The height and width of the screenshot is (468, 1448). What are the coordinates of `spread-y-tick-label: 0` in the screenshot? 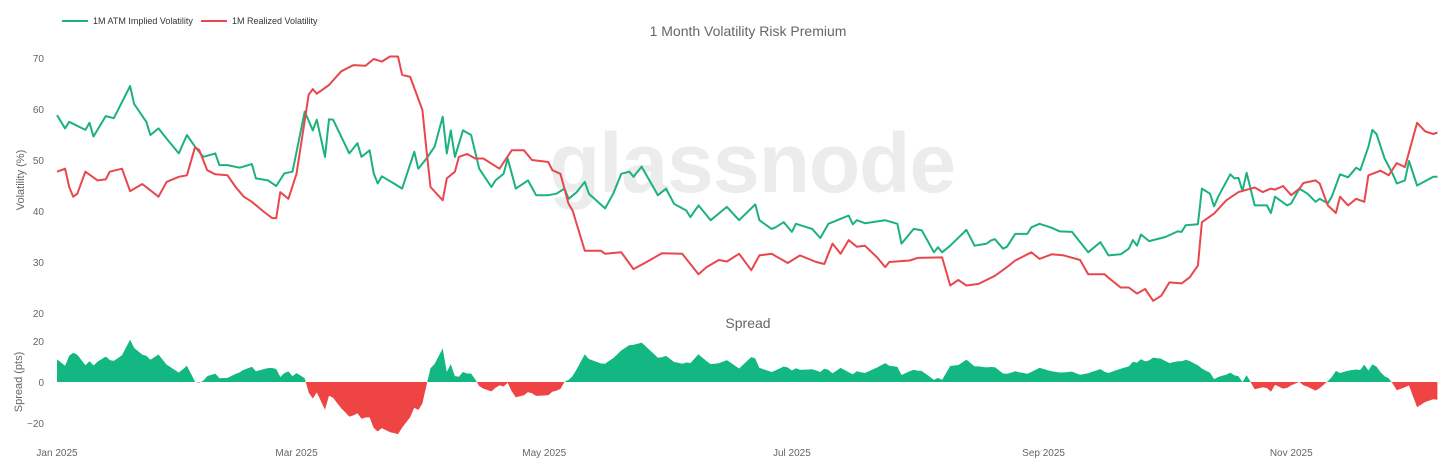 It's located at (41, 383).